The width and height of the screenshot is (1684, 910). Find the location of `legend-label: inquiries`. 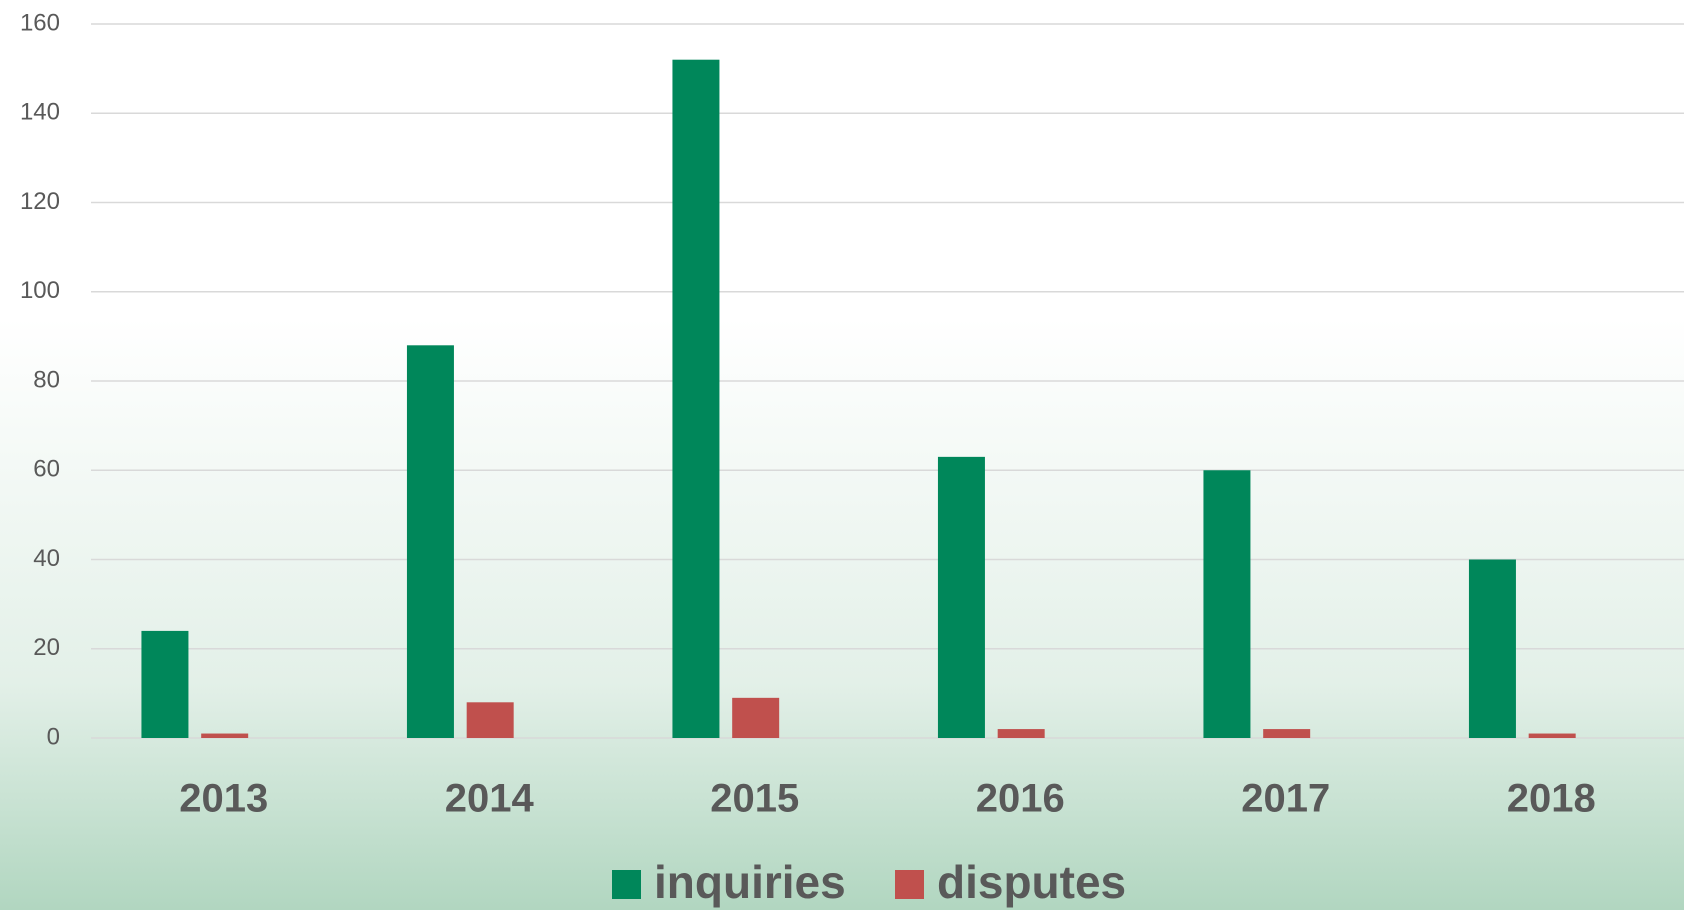

legend-label: inquiries is located at coordinates (750, 882).